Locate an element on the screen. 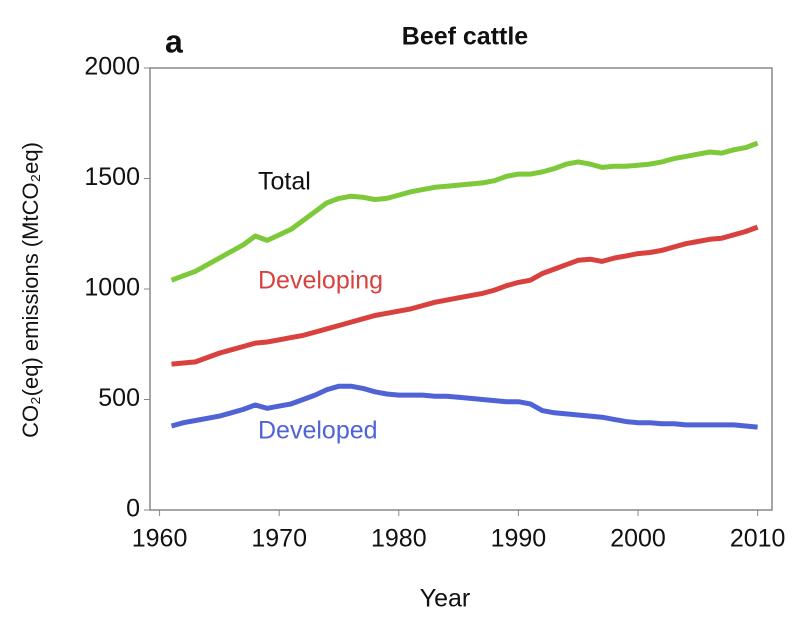 The image size is (796, 621). y-axis-label: CO₂(eq) emissions (MtCO₂eq) is located at coordinates (30, 290).